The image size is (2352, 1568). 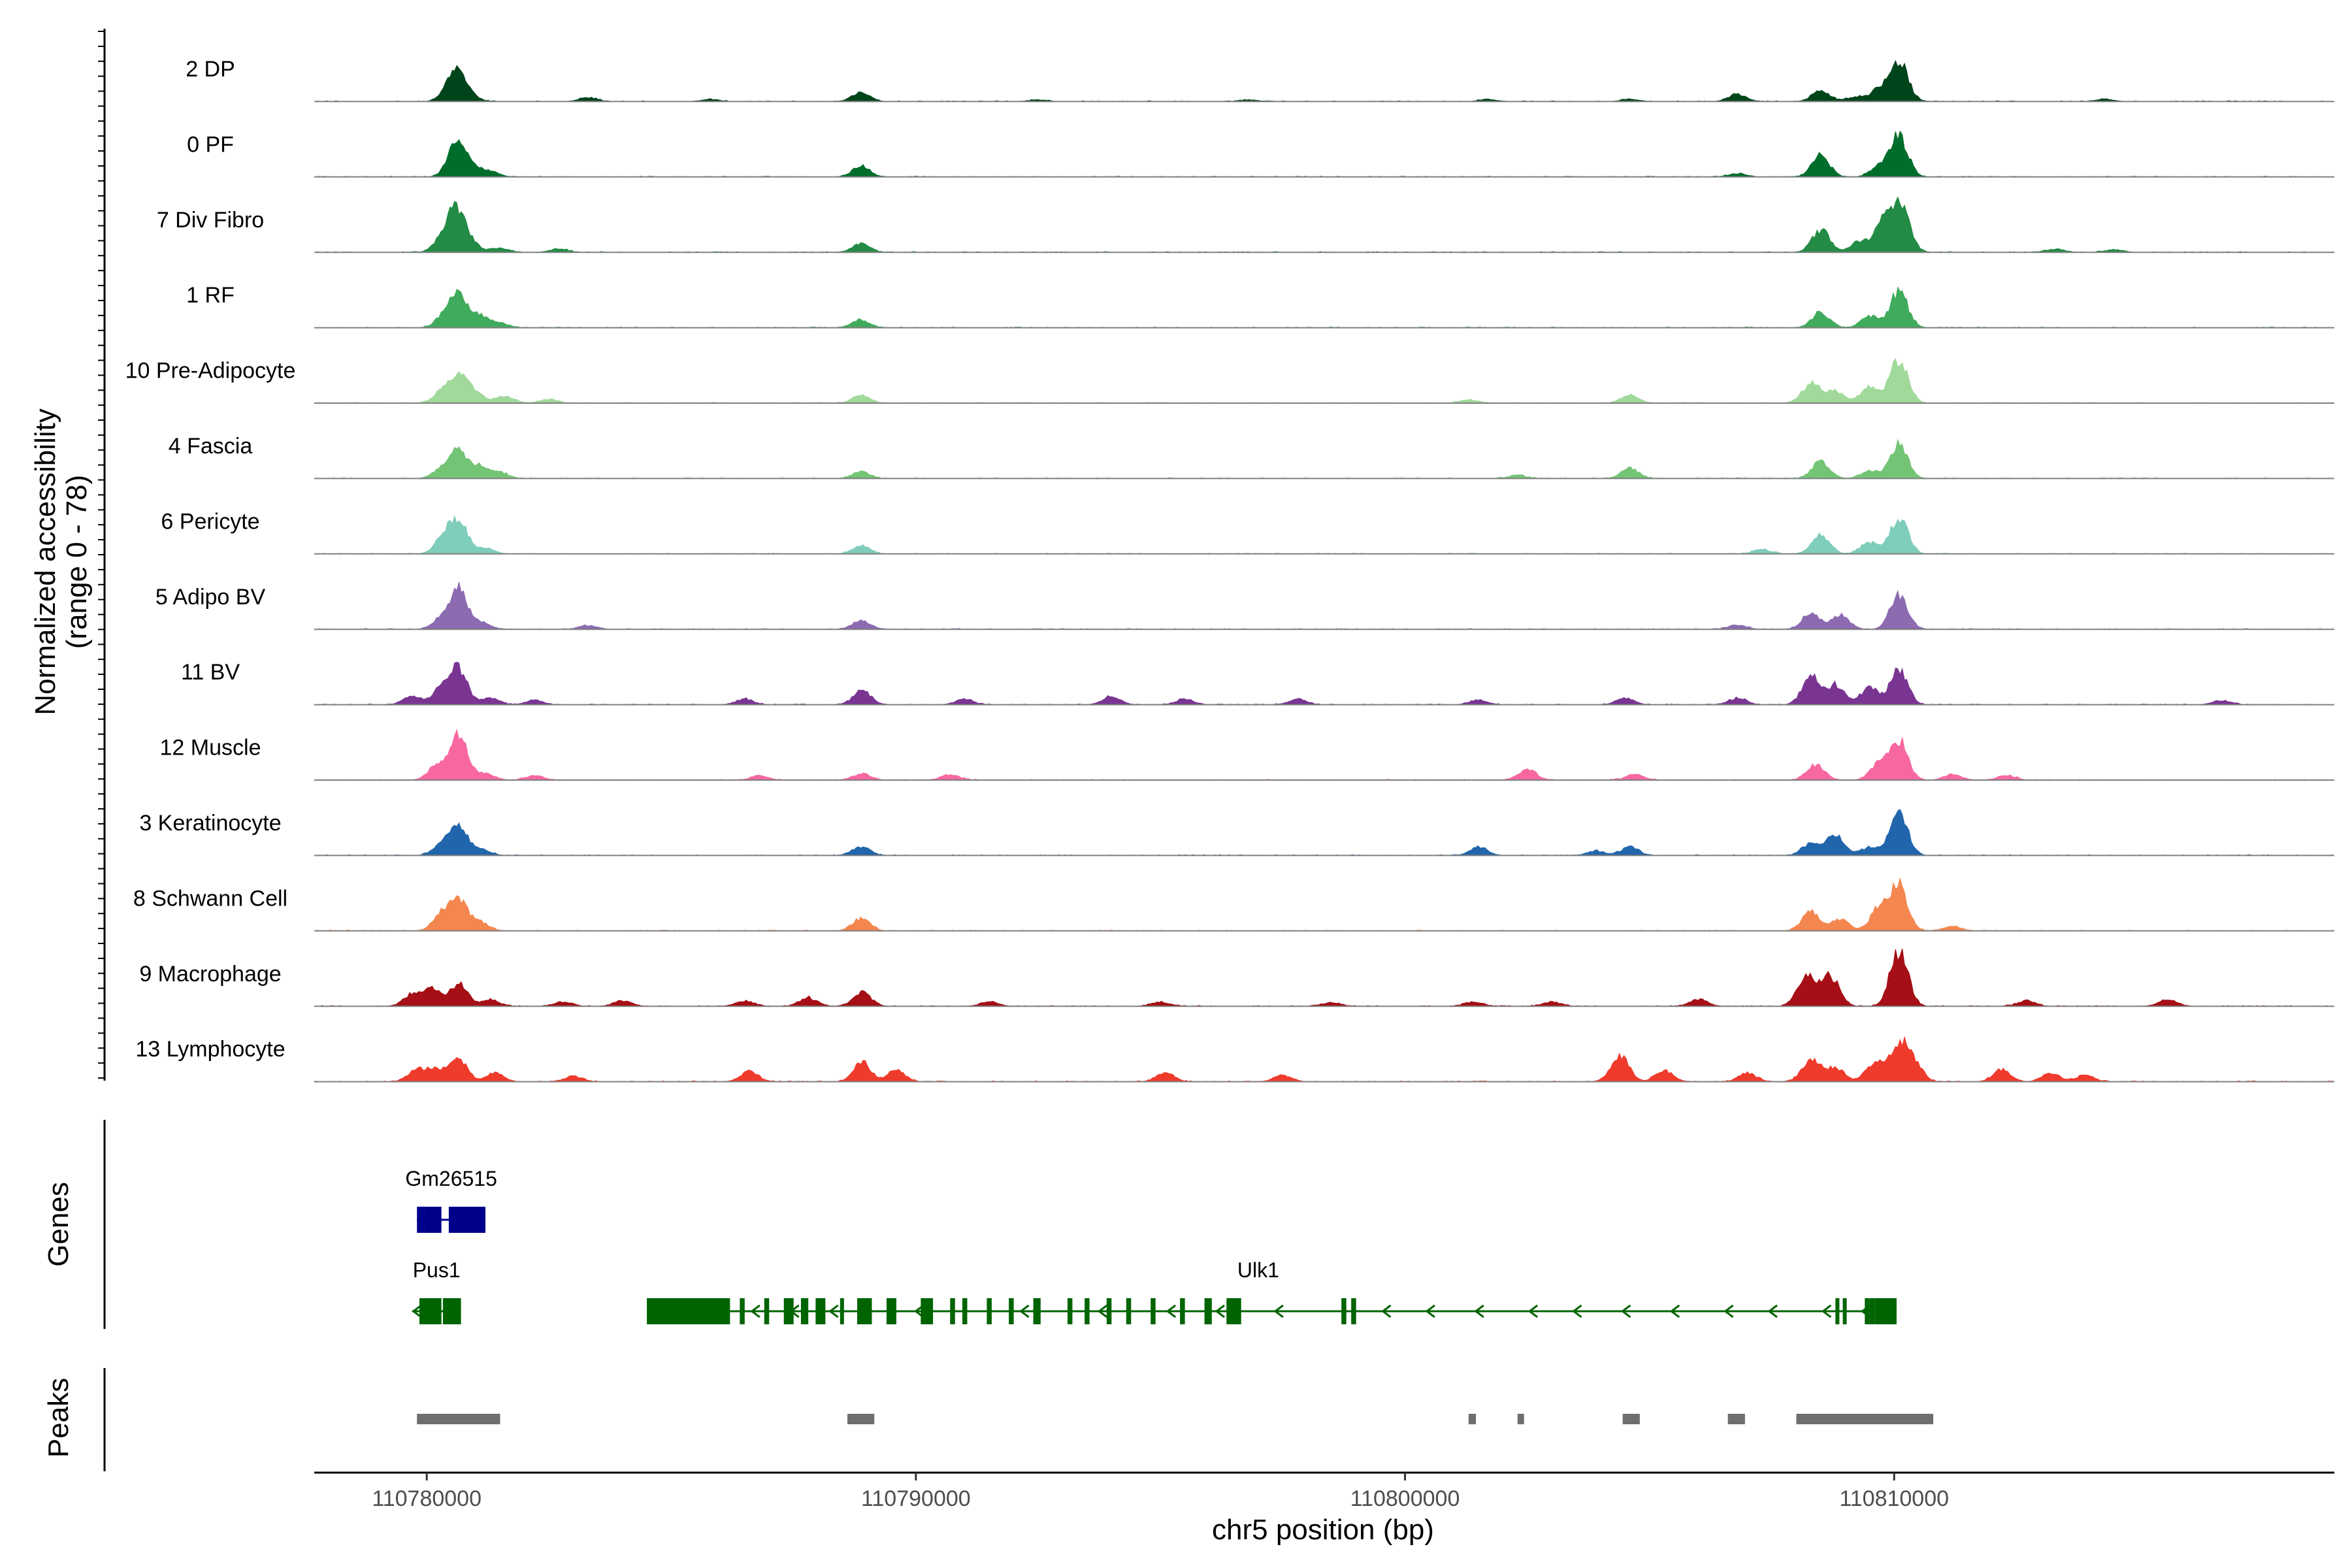 I want to click on track-10-pre-adipocyte: 10 Pre-Adipocyte, so click(x=1229, y=380).